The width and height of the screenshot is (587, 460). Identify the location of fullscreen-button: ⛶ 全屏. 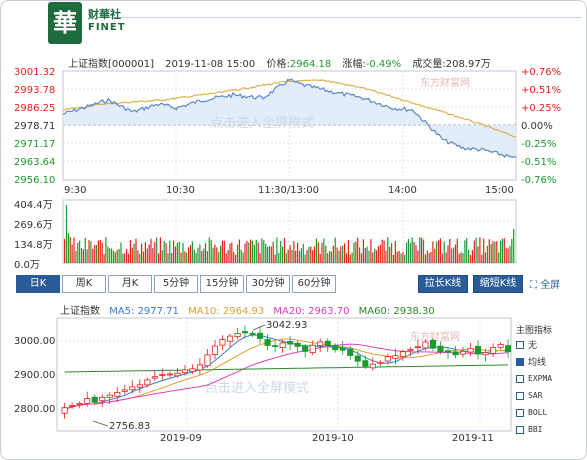
(545, 283).